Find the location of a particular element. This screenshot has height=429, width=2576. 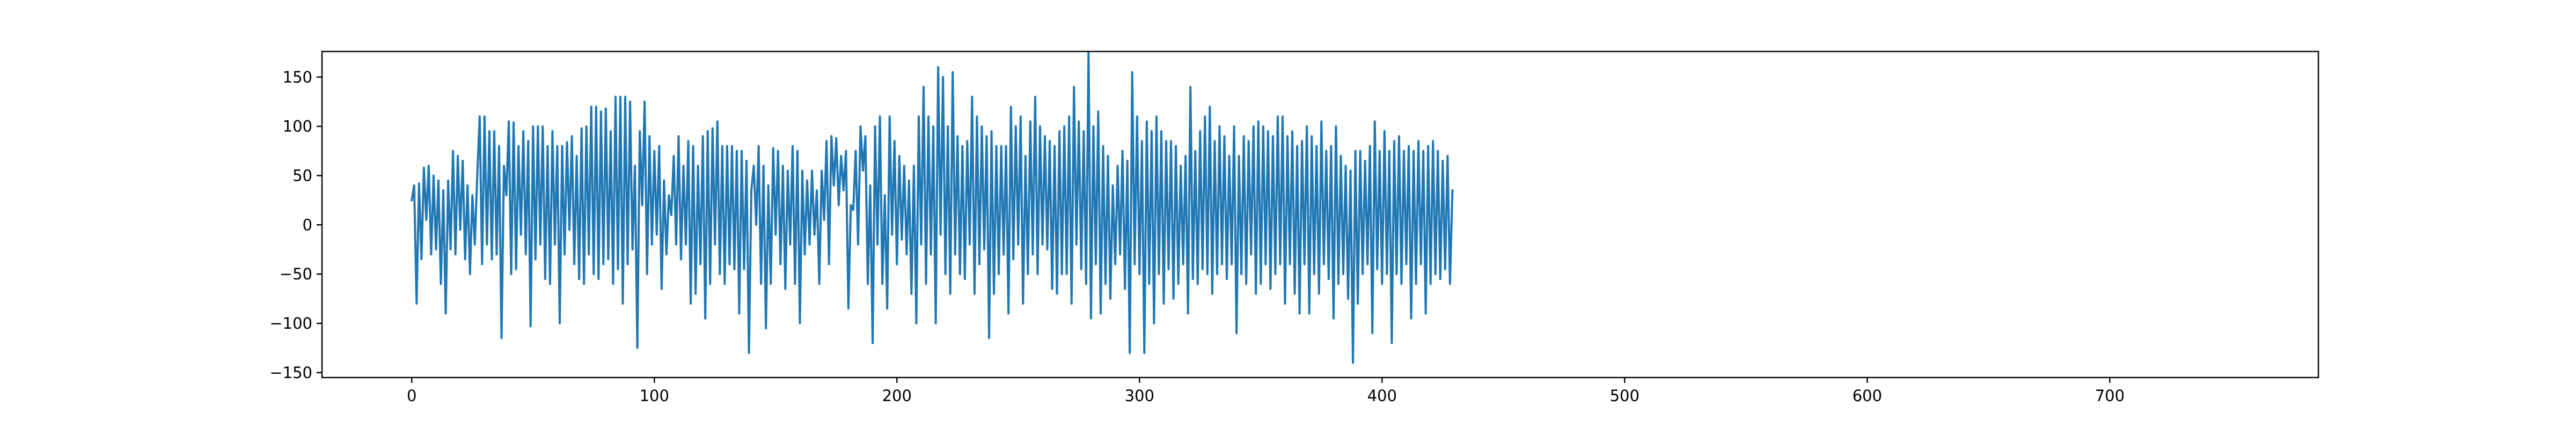

x-tick-label: 100 is located at coordinates (654, 396).